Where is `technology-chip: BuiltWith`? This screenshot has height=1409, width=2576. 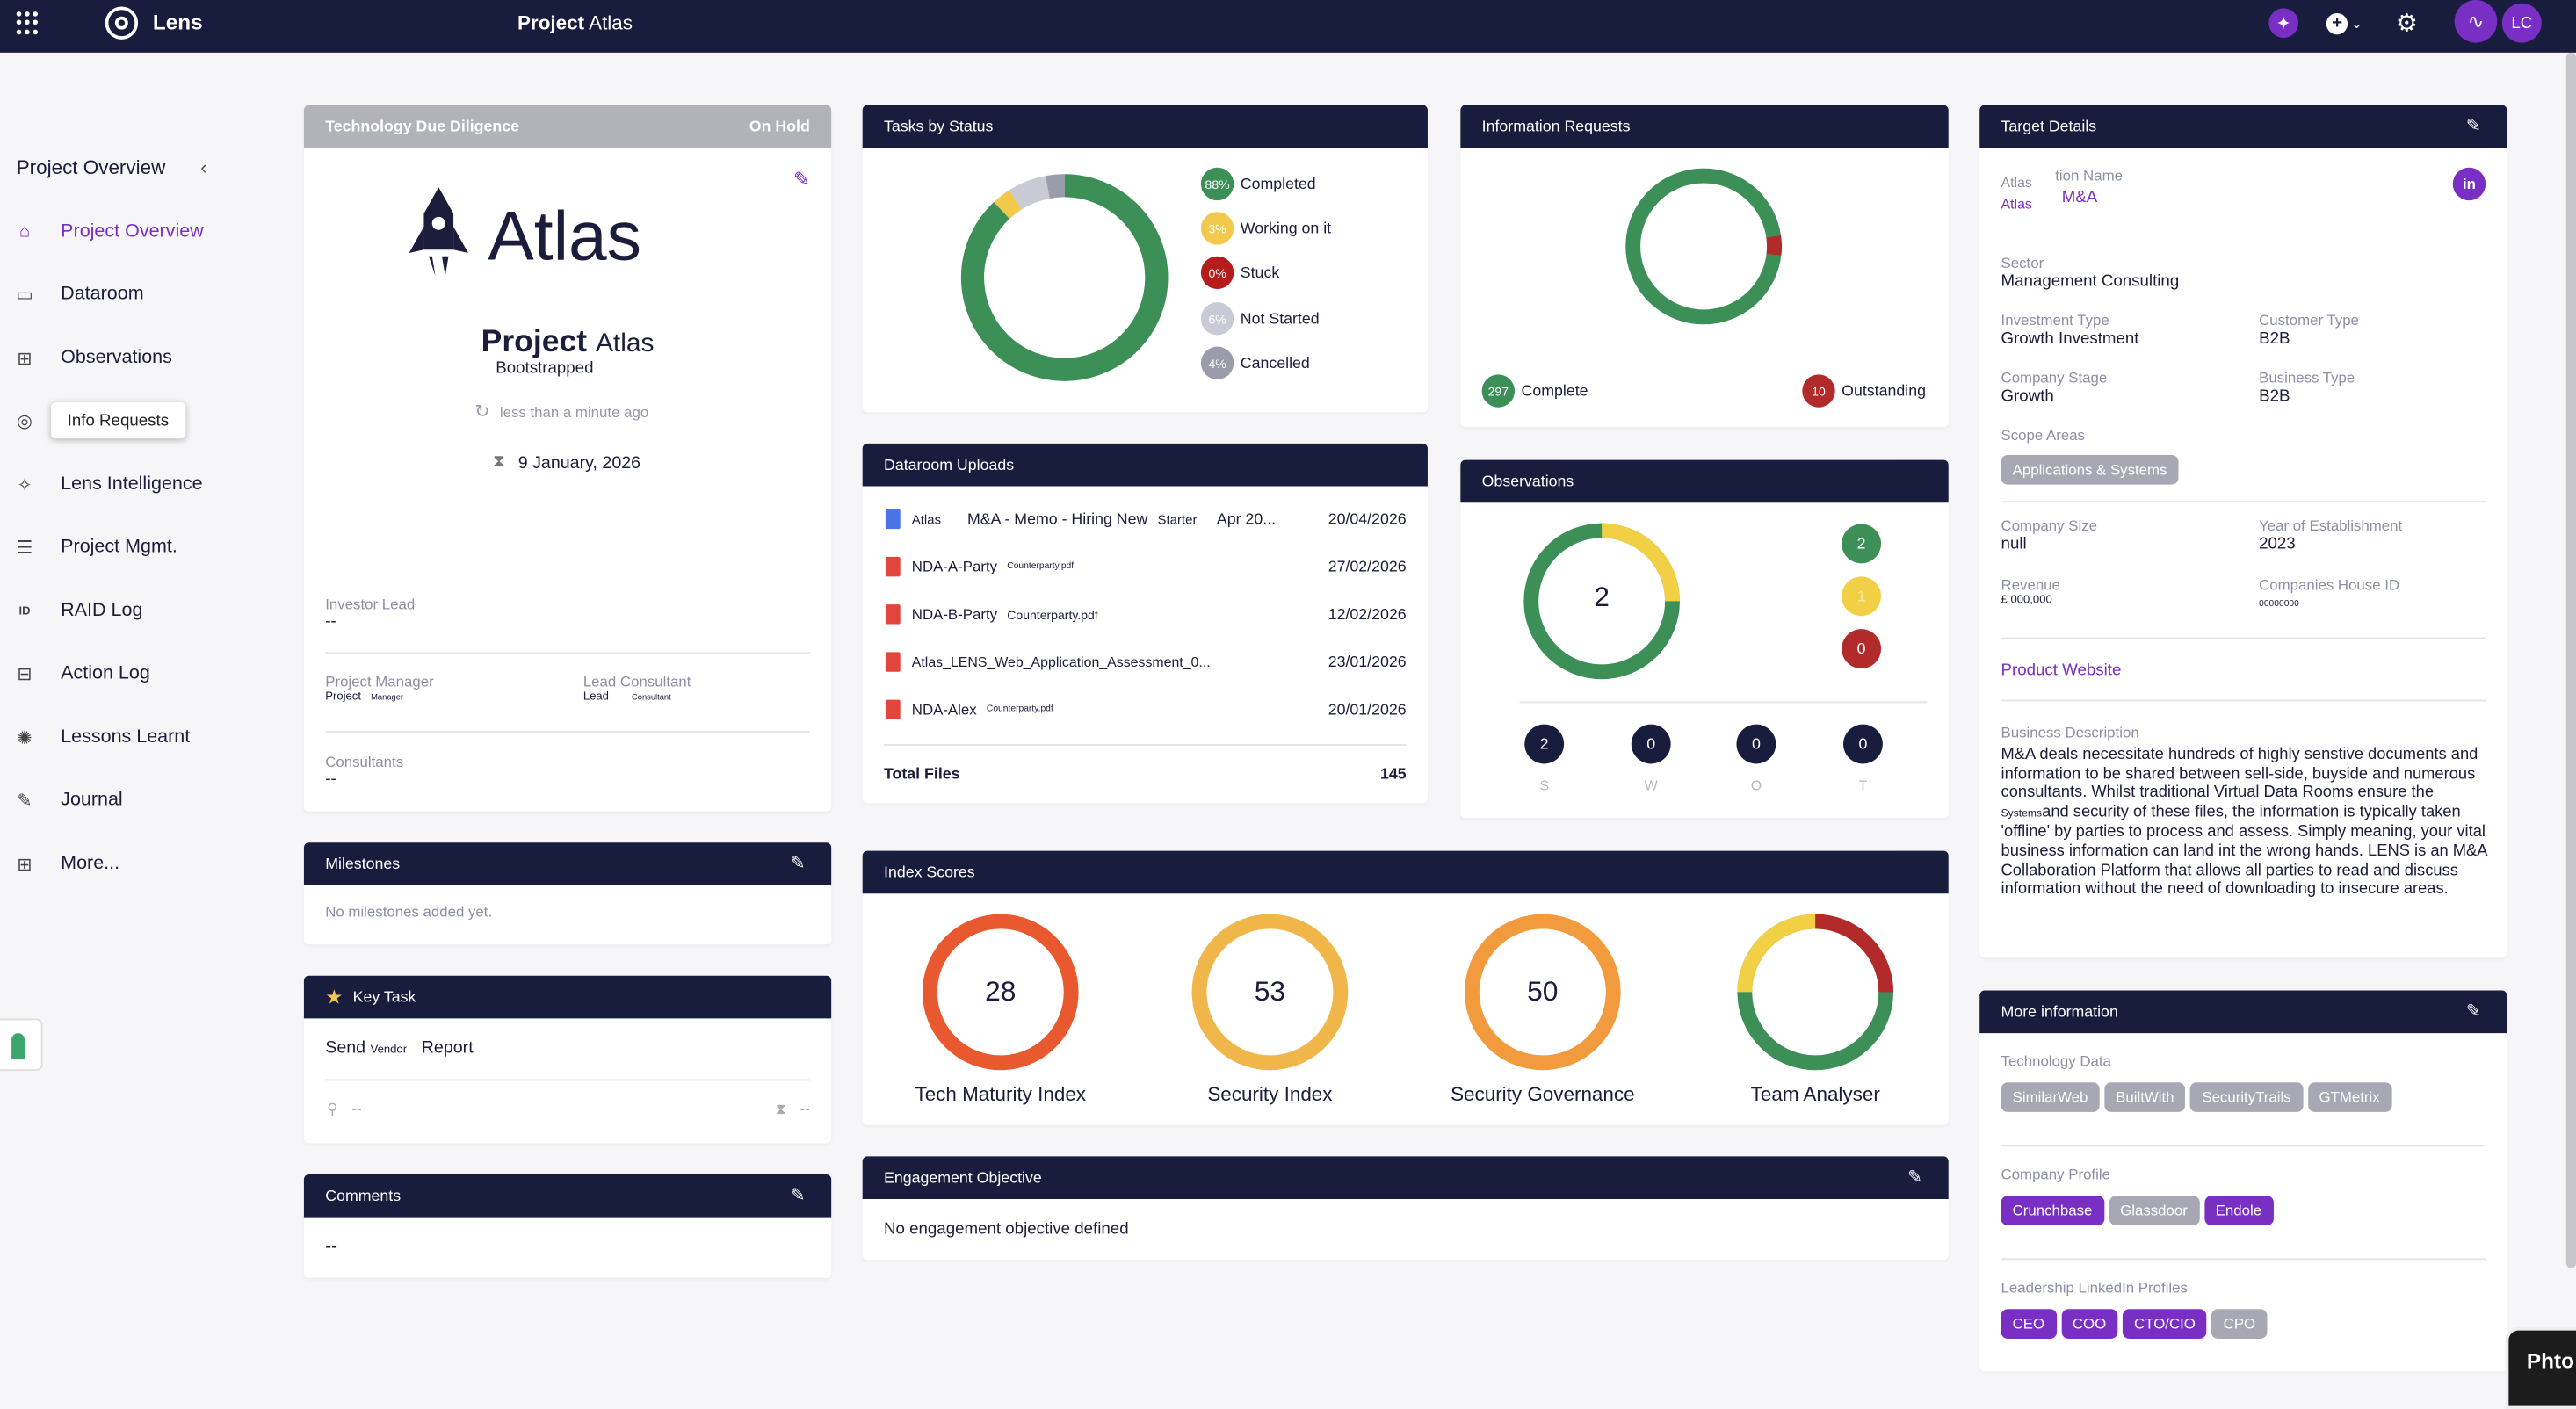
technology-chip: BuiltWith is located at coordinates (2145, 1097).